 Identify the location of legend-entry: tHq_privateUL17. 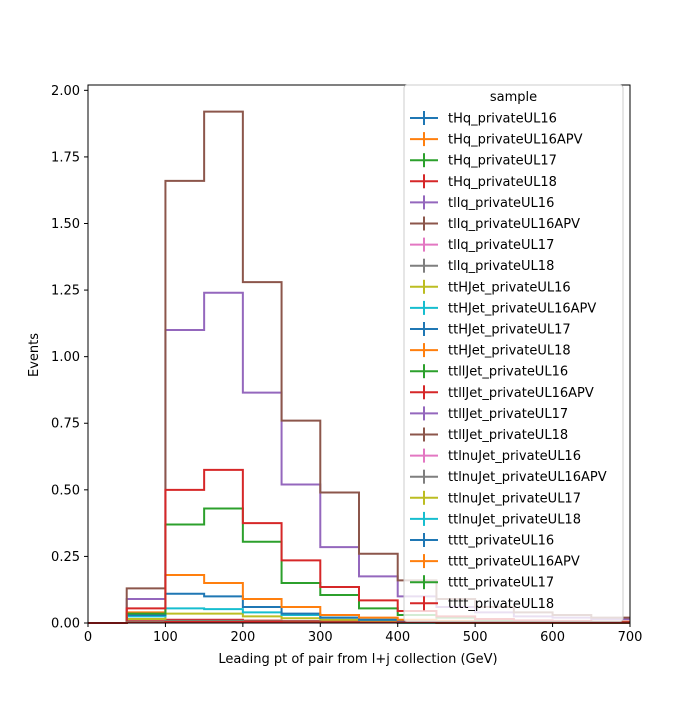
(483, 161).